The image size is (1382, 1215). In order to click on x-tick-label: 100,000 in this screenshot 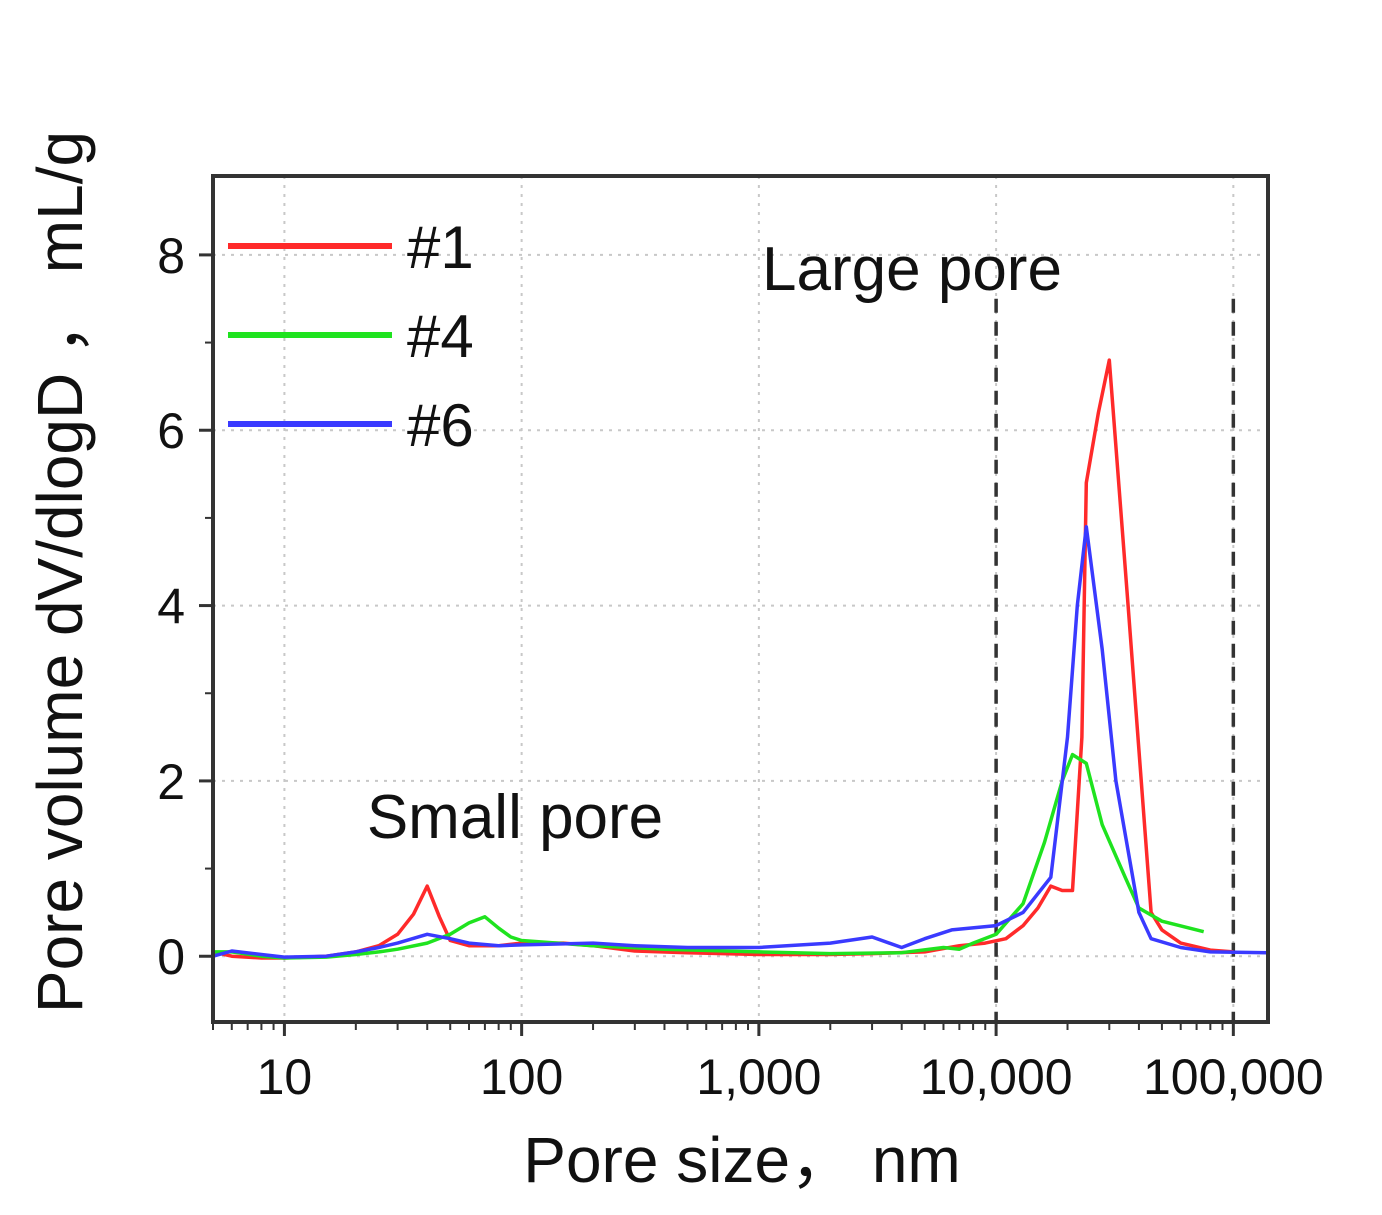, I will do `click(1233, 1077)`.